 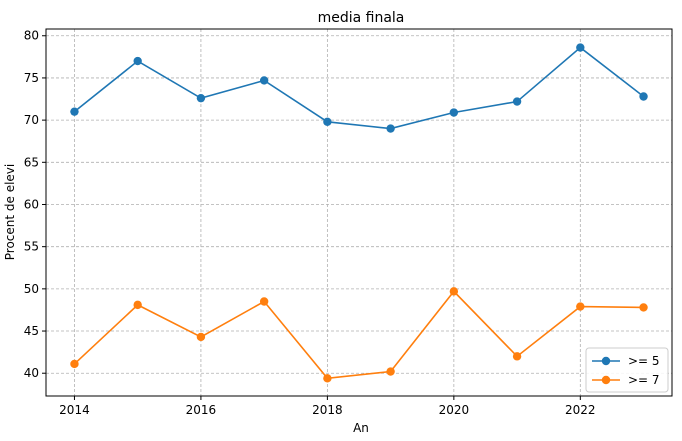 What do you see at coordinates (644, 361) in the screenshot?
I see `legend-label: >= 5` at bounding box center [644, 361].